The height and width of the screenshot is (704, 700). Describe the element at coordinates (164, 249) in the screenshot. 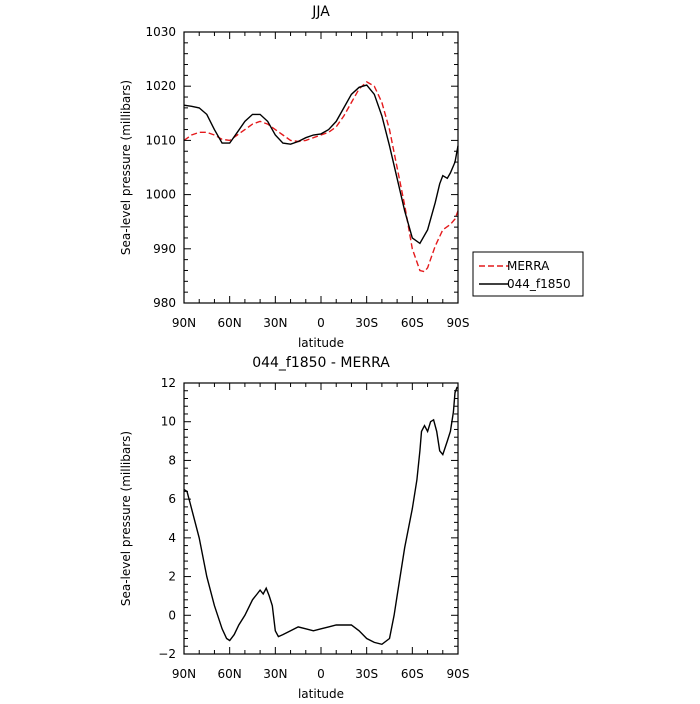

I see `y-tick-label: 990` at that location.